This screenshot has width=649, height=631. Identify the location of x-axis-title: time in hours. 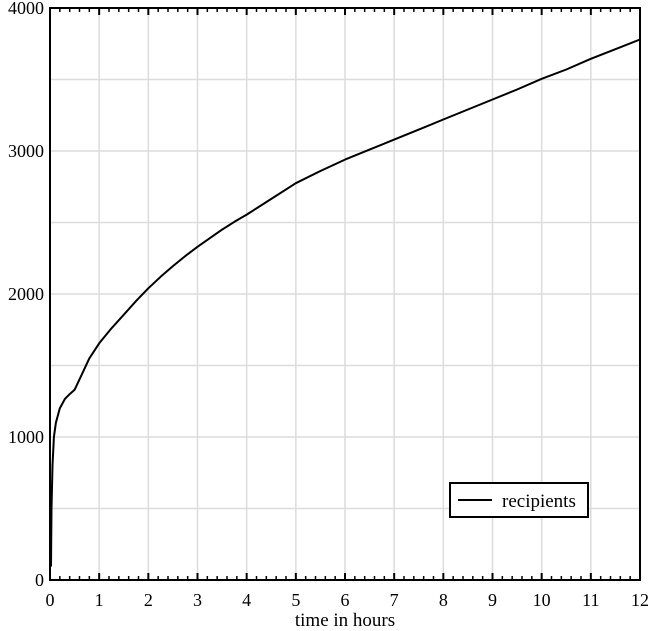
(345, 620).